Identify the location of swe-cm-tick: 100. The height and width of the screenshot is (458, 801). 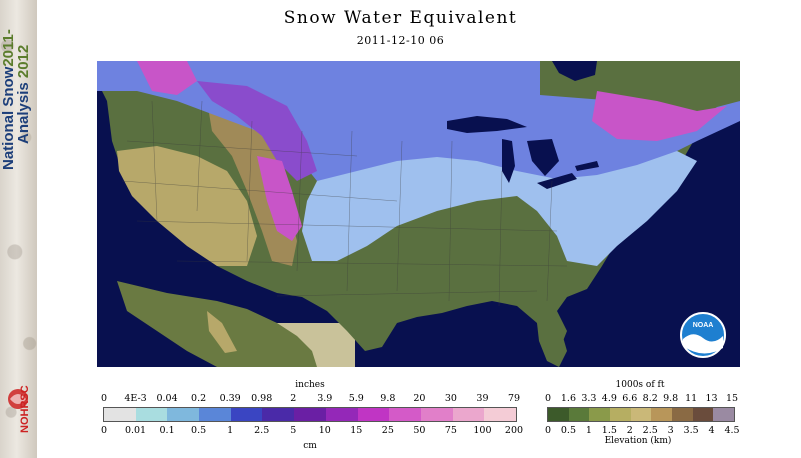
(482, 430).